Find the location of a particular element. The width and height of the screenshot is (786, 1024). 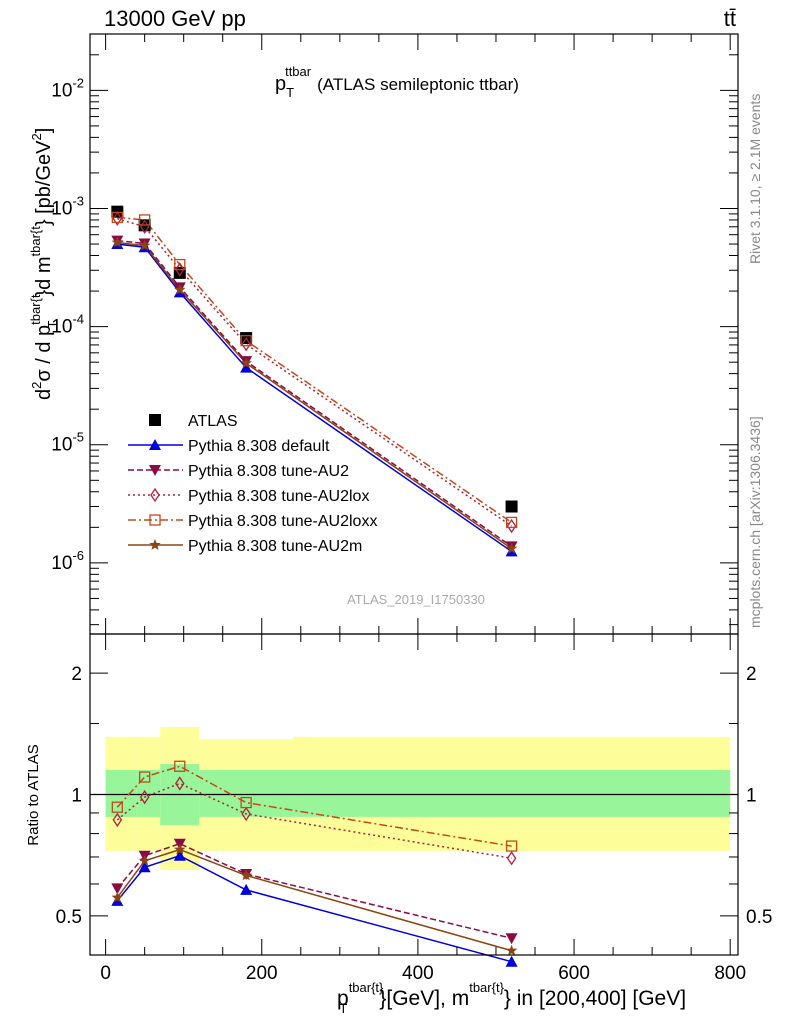

legend-label-au2lox: Pythia 8.308 tune-AU2lox is located at coordinates (278, 496).